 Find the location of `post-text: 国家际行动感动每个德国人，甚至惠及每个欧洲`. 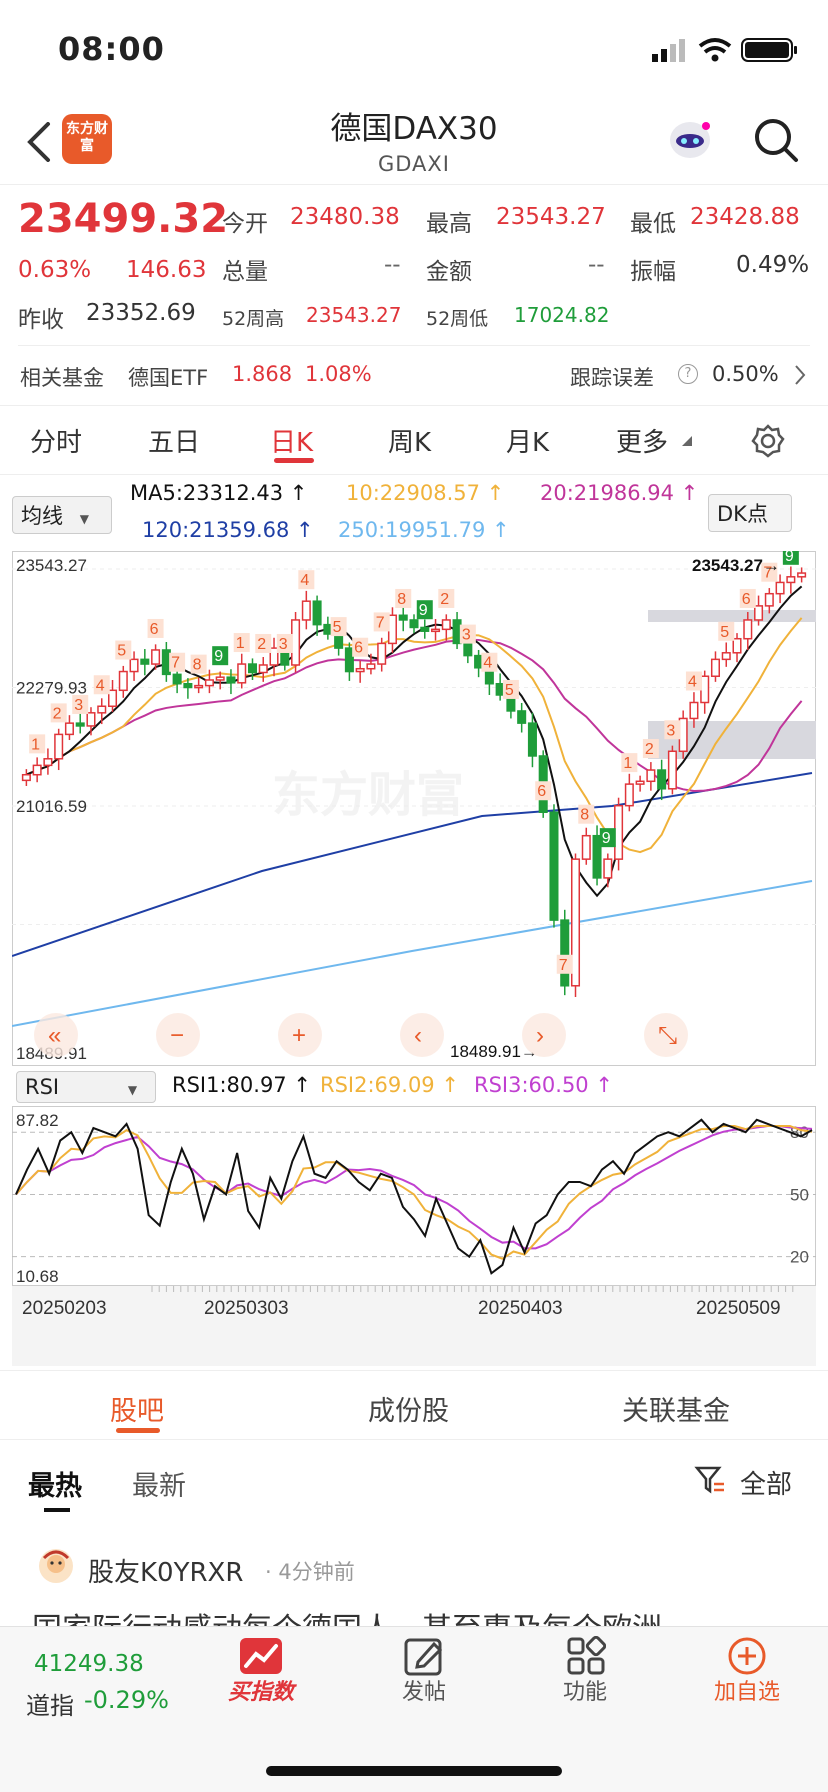

post-text: 国家际行动感动每个德国人，甚至惠及每个欧洲 is located at coordinates (422, 1617).